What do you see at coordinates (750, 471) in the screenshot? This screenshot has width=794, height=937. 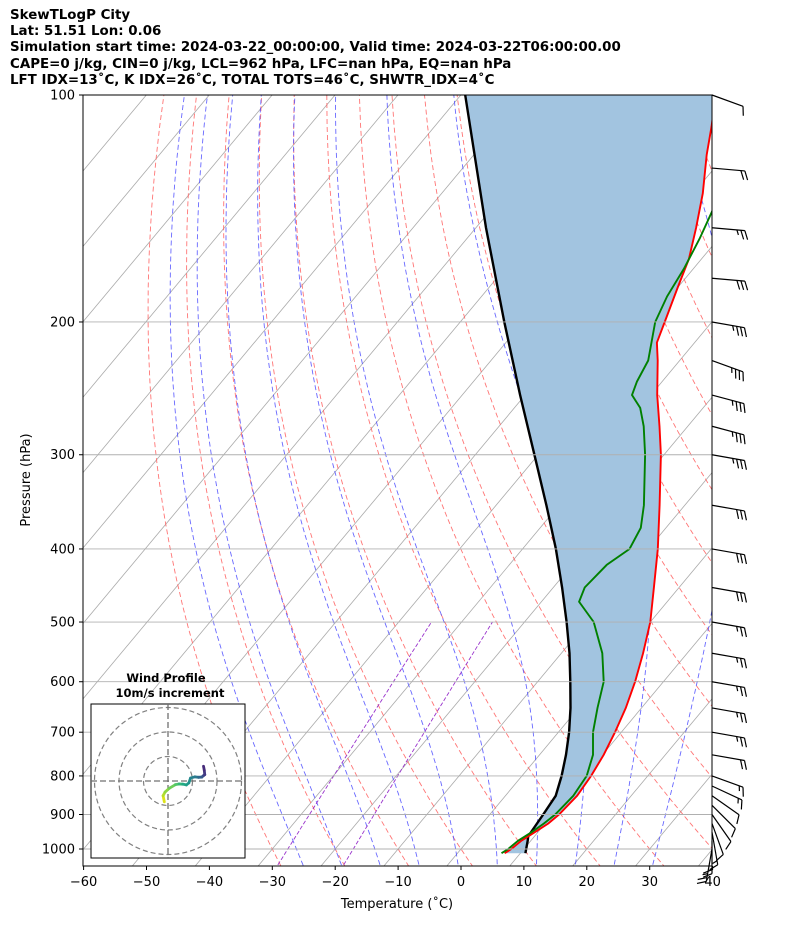 I see `dry-adiabat` at bounding box center [750, 471].